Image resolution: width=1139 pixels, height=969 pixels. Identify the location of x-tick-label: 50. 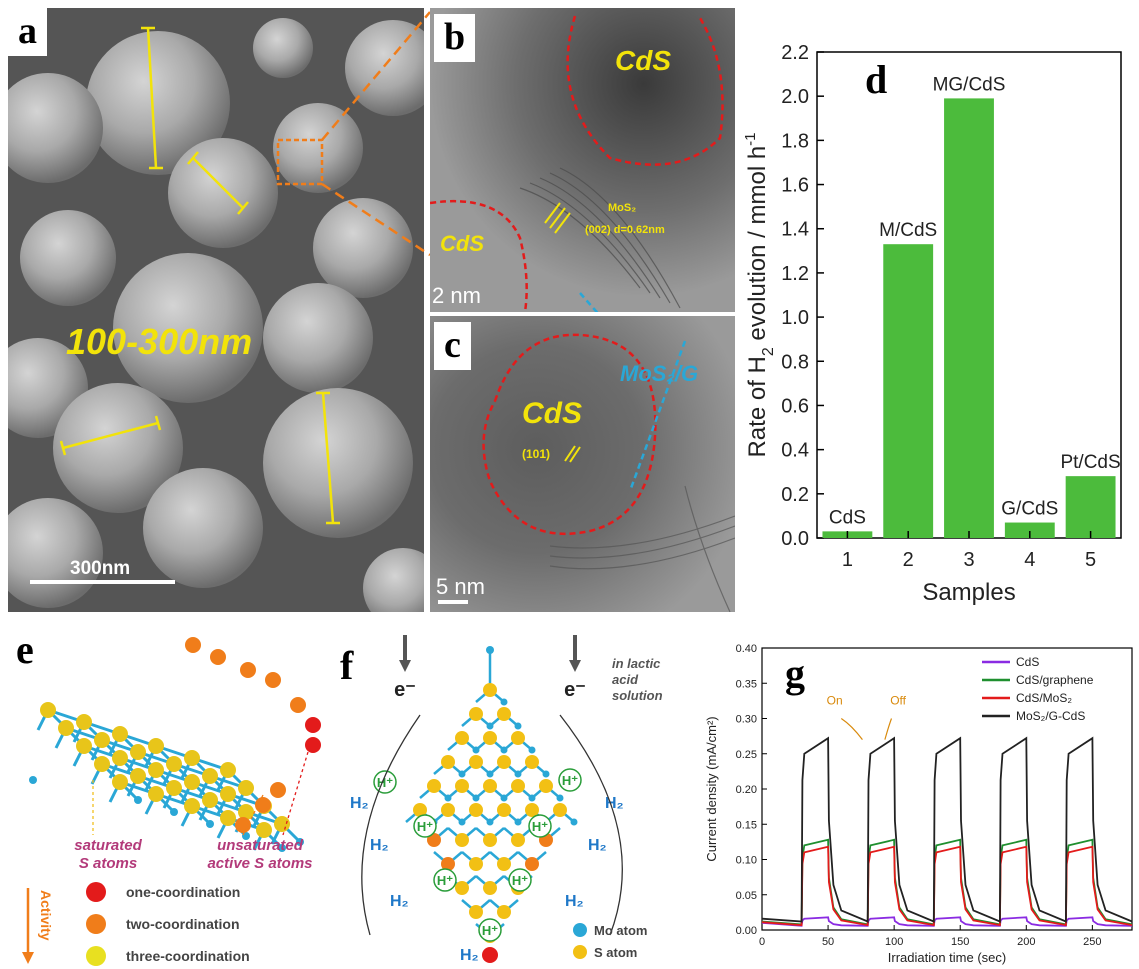
(828, 942).